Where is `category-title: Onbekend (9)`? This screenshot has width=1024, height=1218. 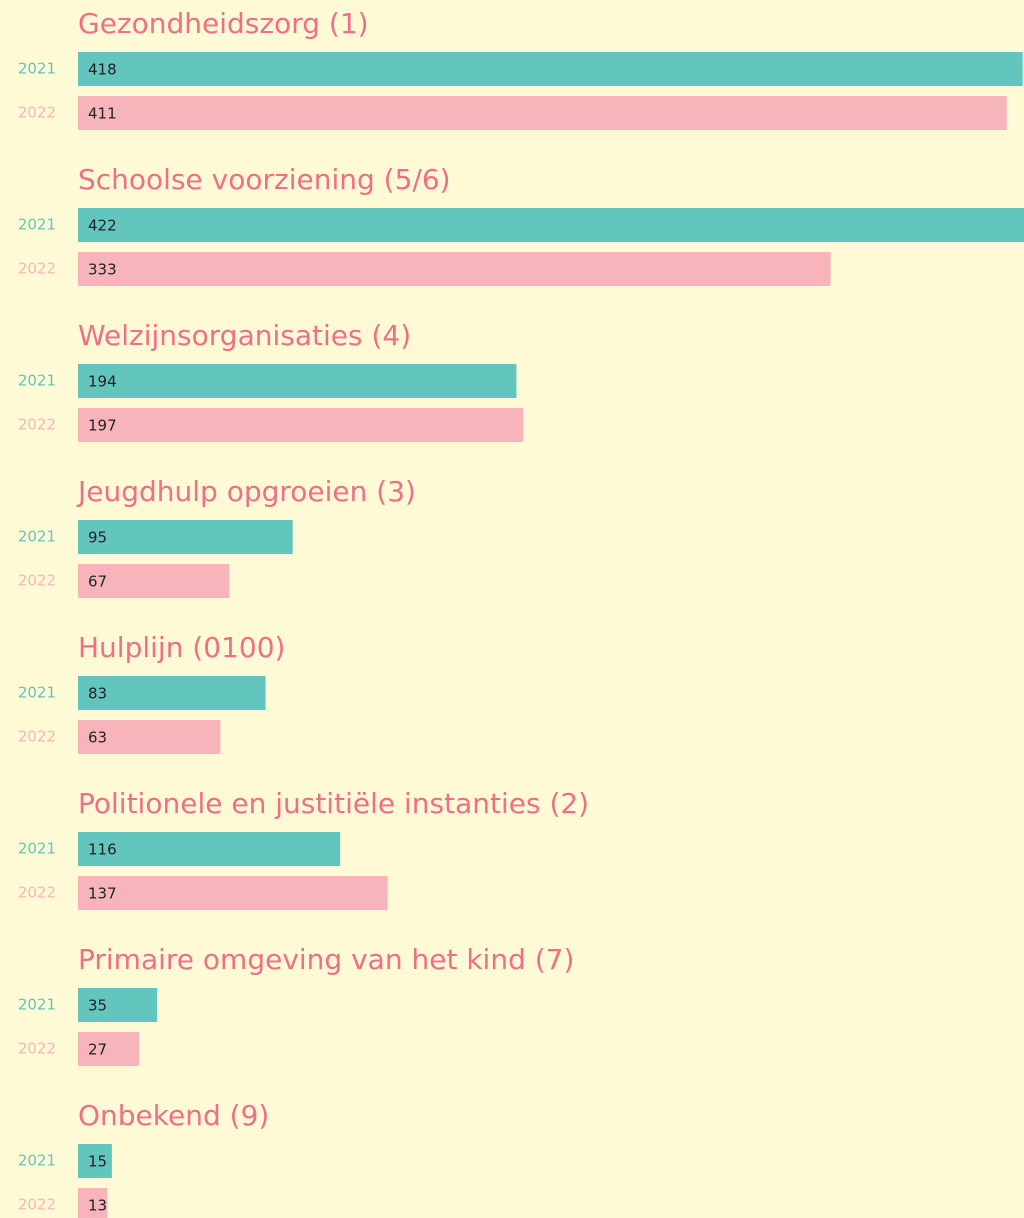
category-title: Onbekend (9) is located at coordinates (173, 1115).